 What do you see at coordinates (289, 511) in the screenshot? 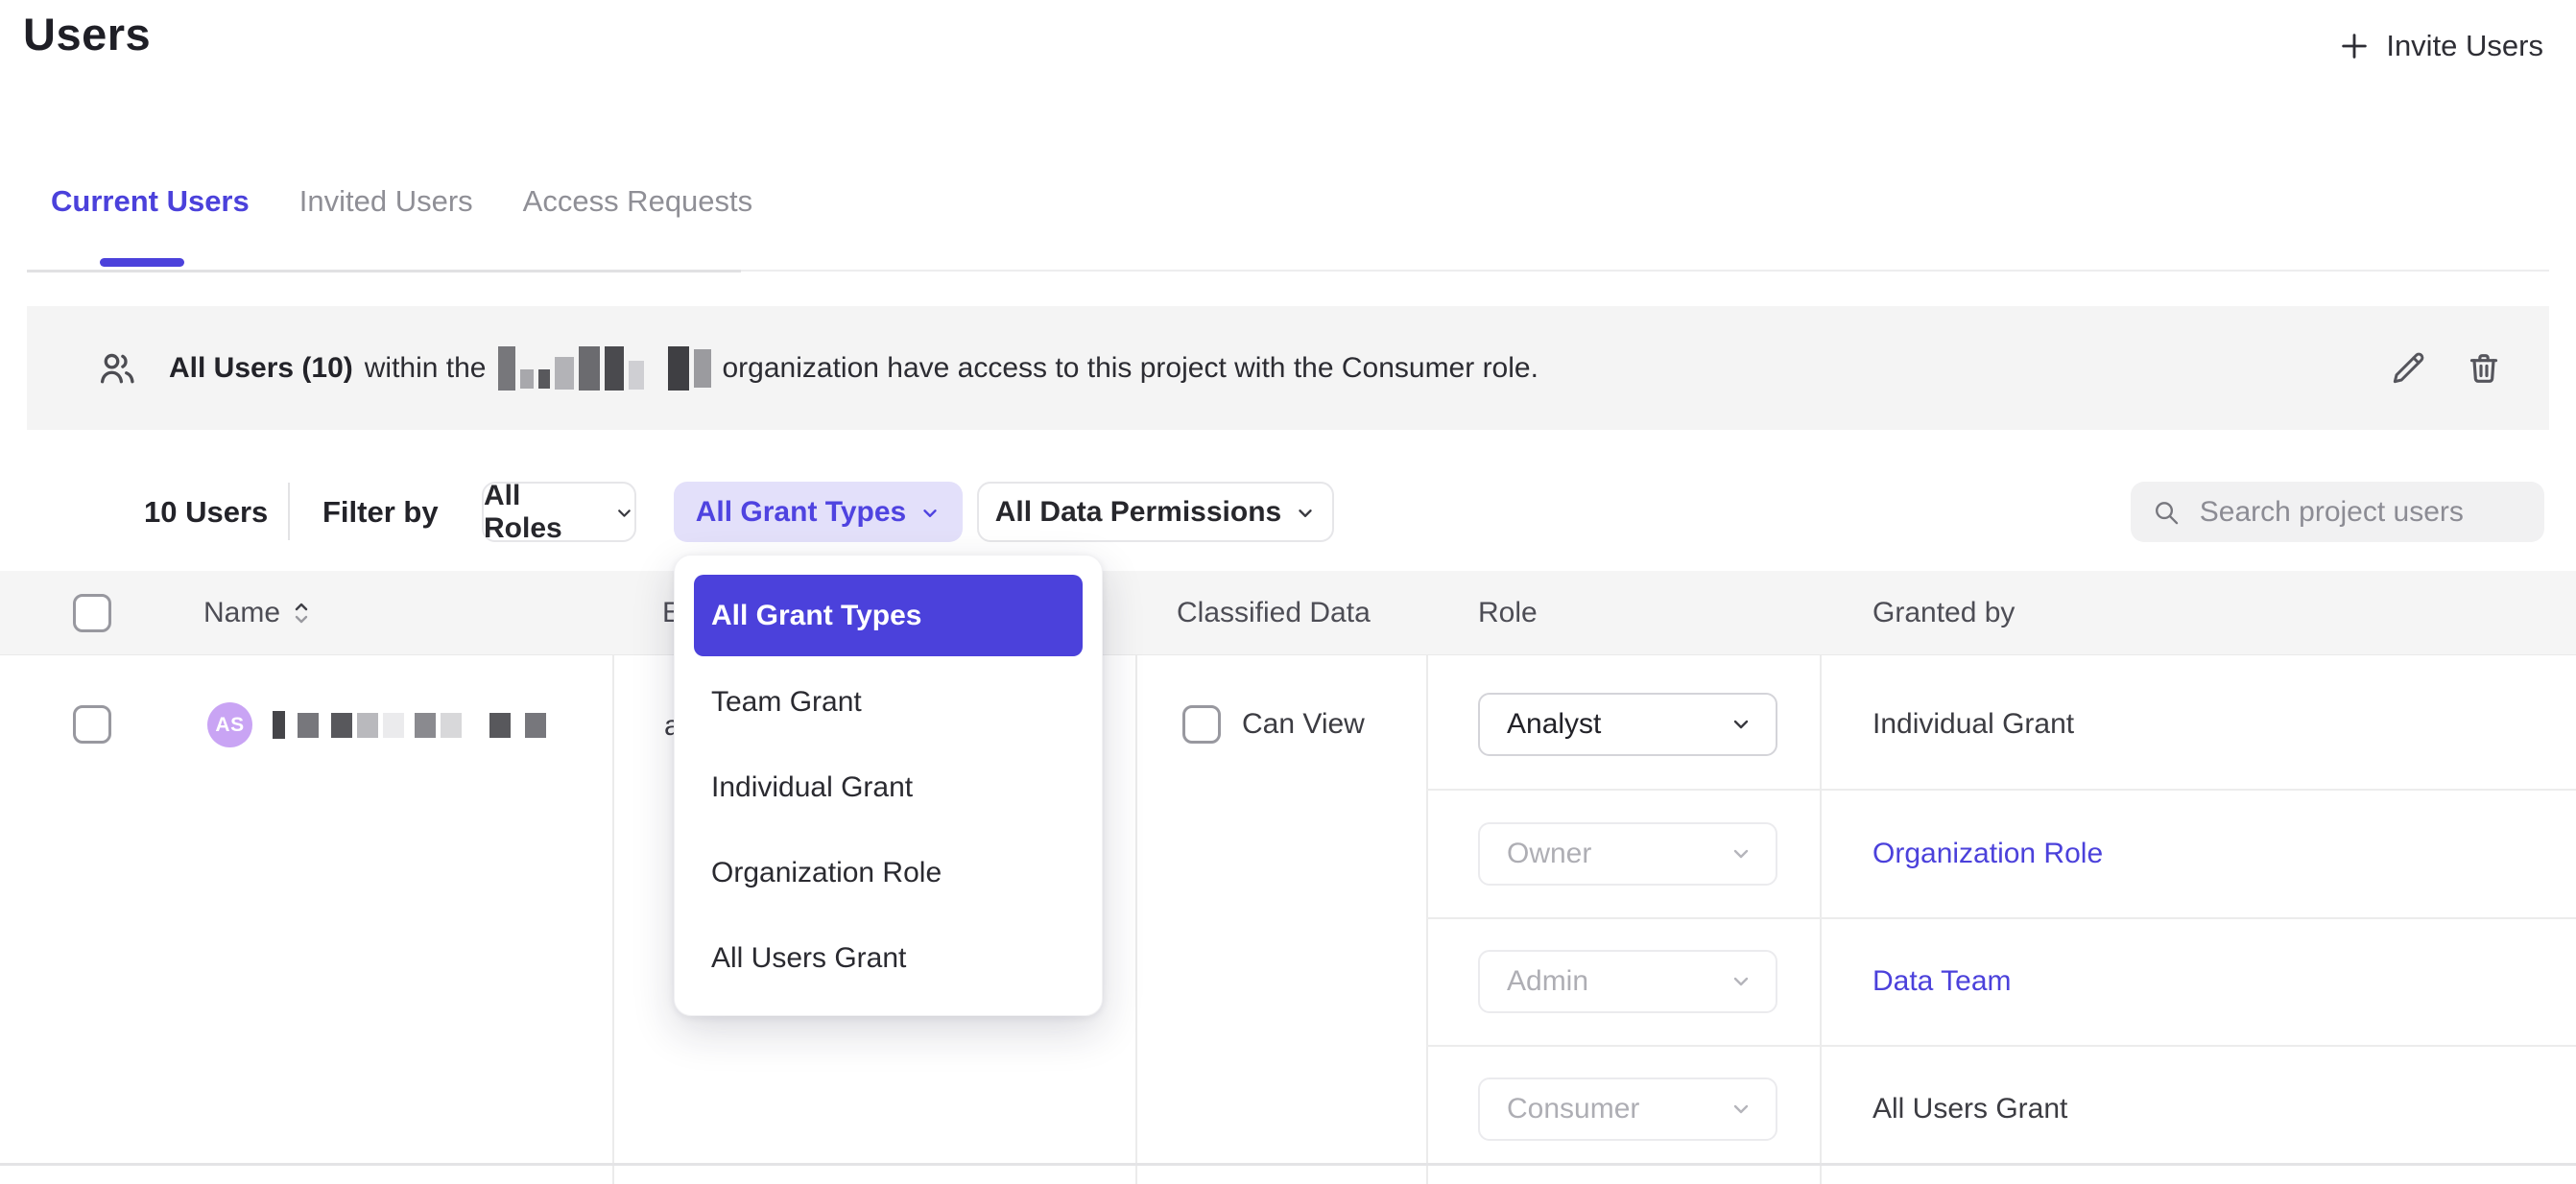
I see `filter-divider` at bounding box center [289, 511].